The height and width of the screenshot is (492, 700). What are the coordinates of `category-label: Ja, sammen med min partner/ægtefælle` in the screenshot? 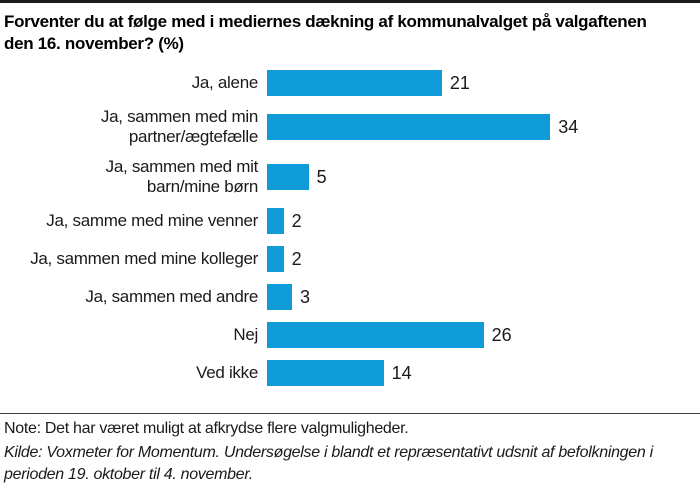 It's located at (179, 127).